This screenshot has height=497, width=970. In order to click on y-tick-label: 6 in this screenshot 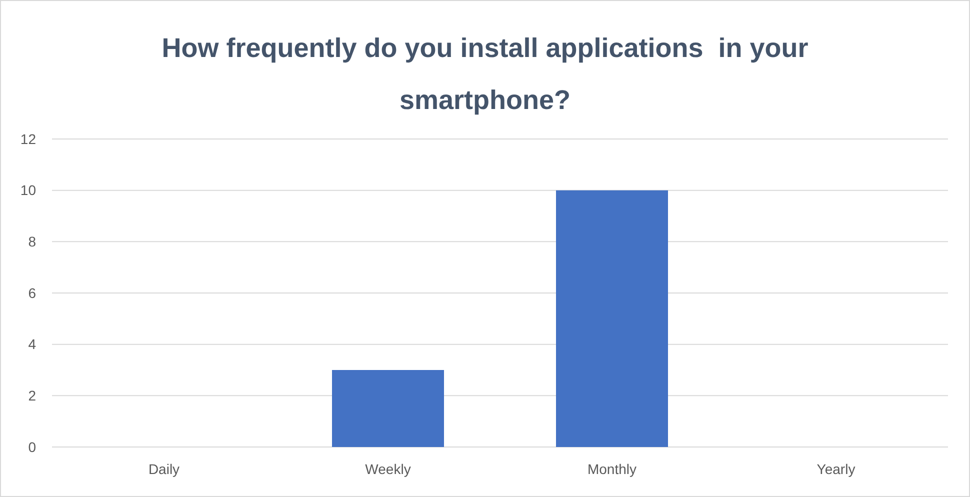, I will do `click(32, 292)`.